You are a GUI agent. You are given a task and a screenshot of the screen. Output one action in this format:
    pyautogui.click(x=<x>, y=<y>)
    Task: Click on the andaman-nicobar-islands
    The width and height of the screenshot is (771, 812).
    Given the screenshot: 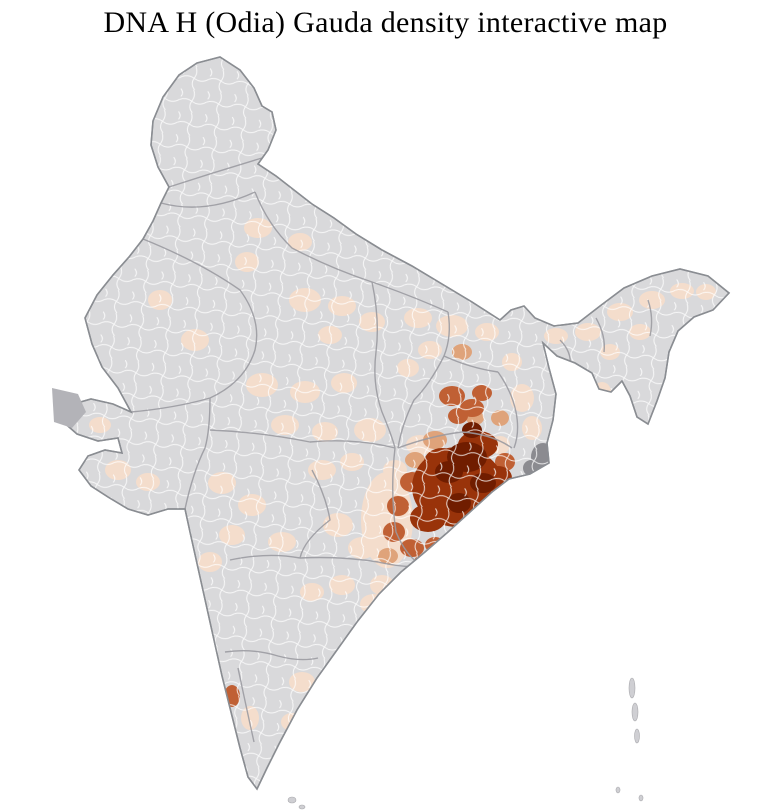 What is the action you would take?
    pyautogui.click(x=465, y=743)
    